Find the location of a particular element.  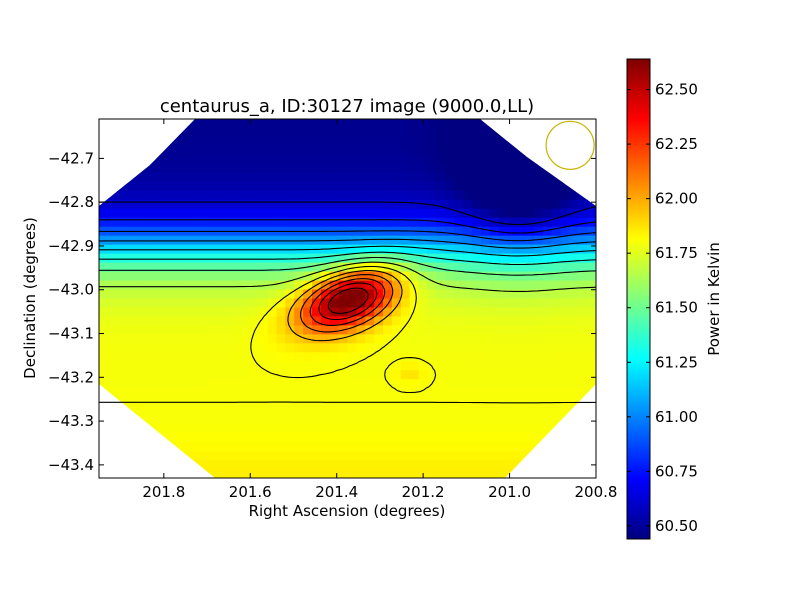

x-tick-label: 200.8 is located at coordinates (596, 492).